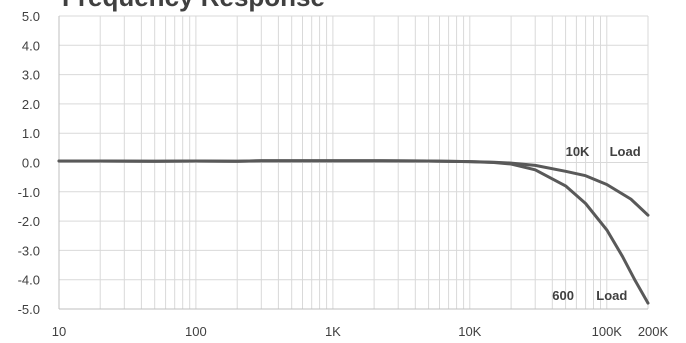  What do you see at coordinates (596, 223) in the screenshot?
I see `annotations: 10K Load 600 Load` at bounding box center [596, 223].